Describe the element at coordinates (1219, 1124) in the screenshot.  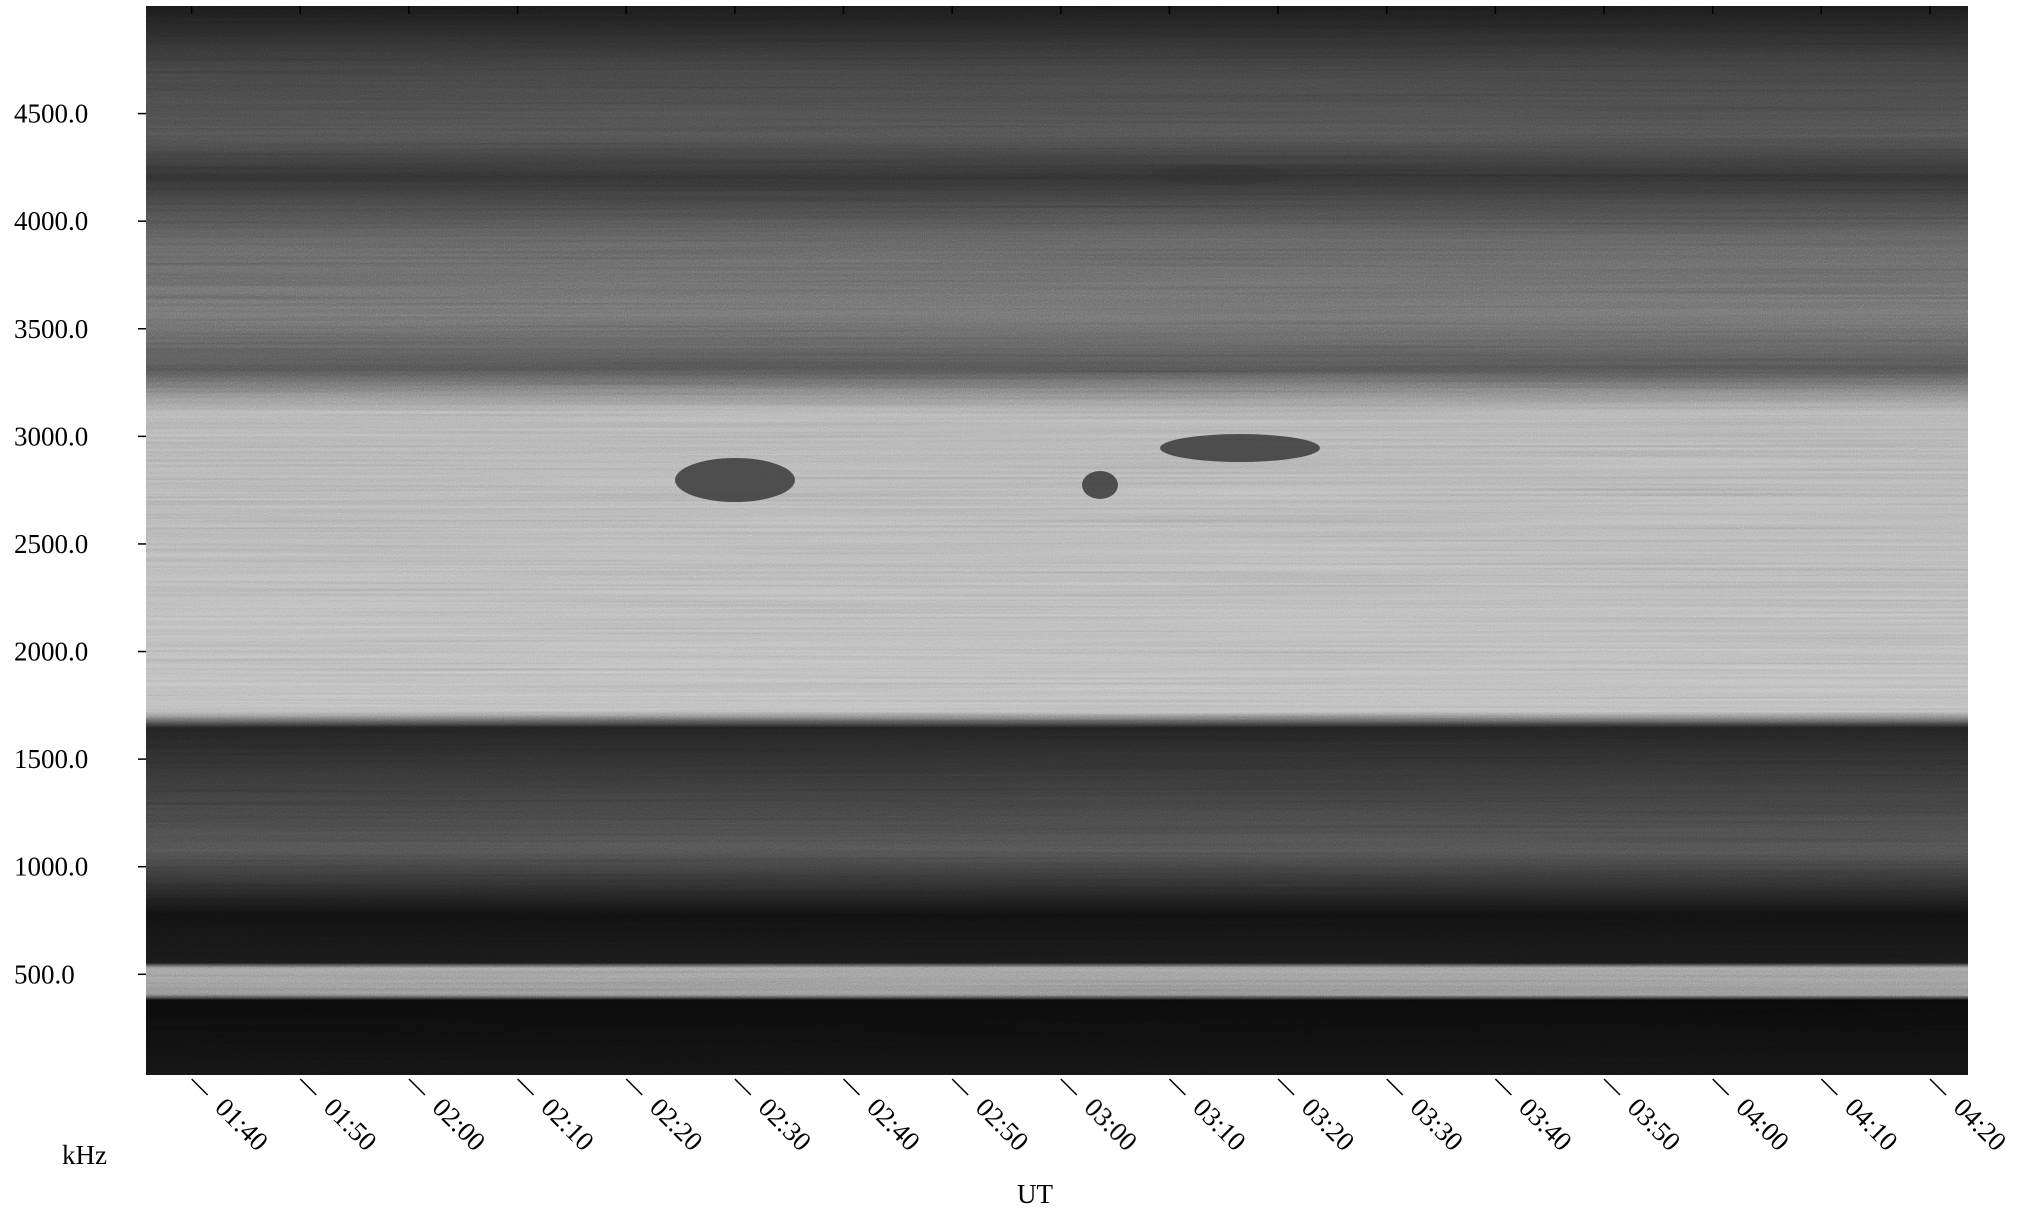
I see `x-tick-label: 03:10` at that location.